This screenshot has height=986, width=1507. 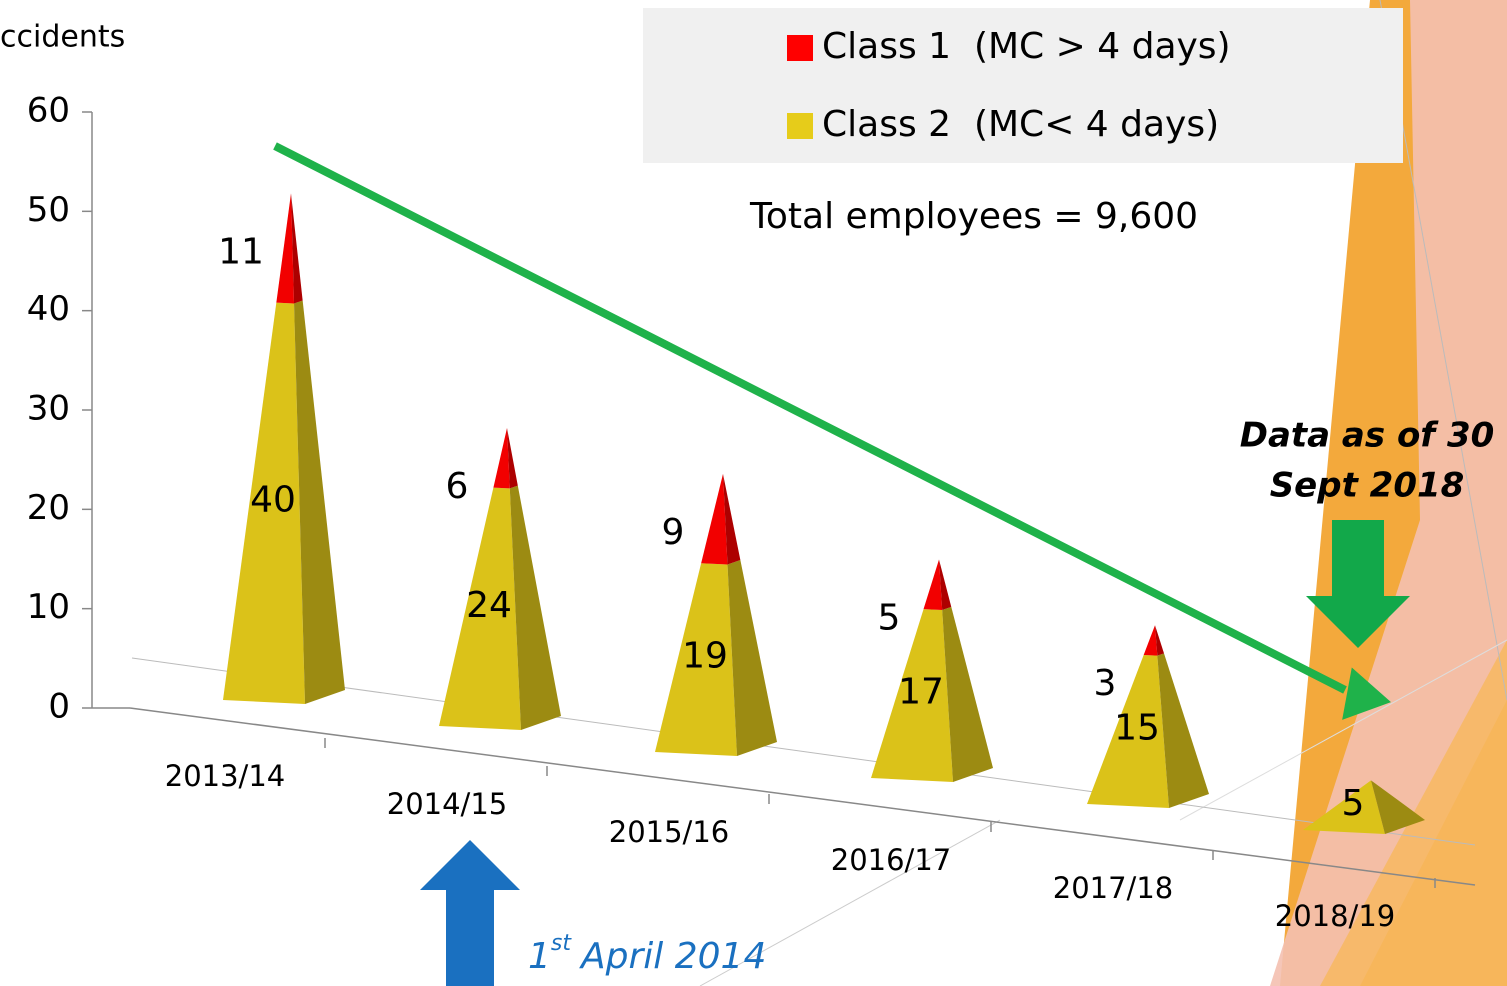 What do you see at coordinates (1367, 693) in the screenshot?
I see `trend-arrow-head` at bounding box center [1367, 693].